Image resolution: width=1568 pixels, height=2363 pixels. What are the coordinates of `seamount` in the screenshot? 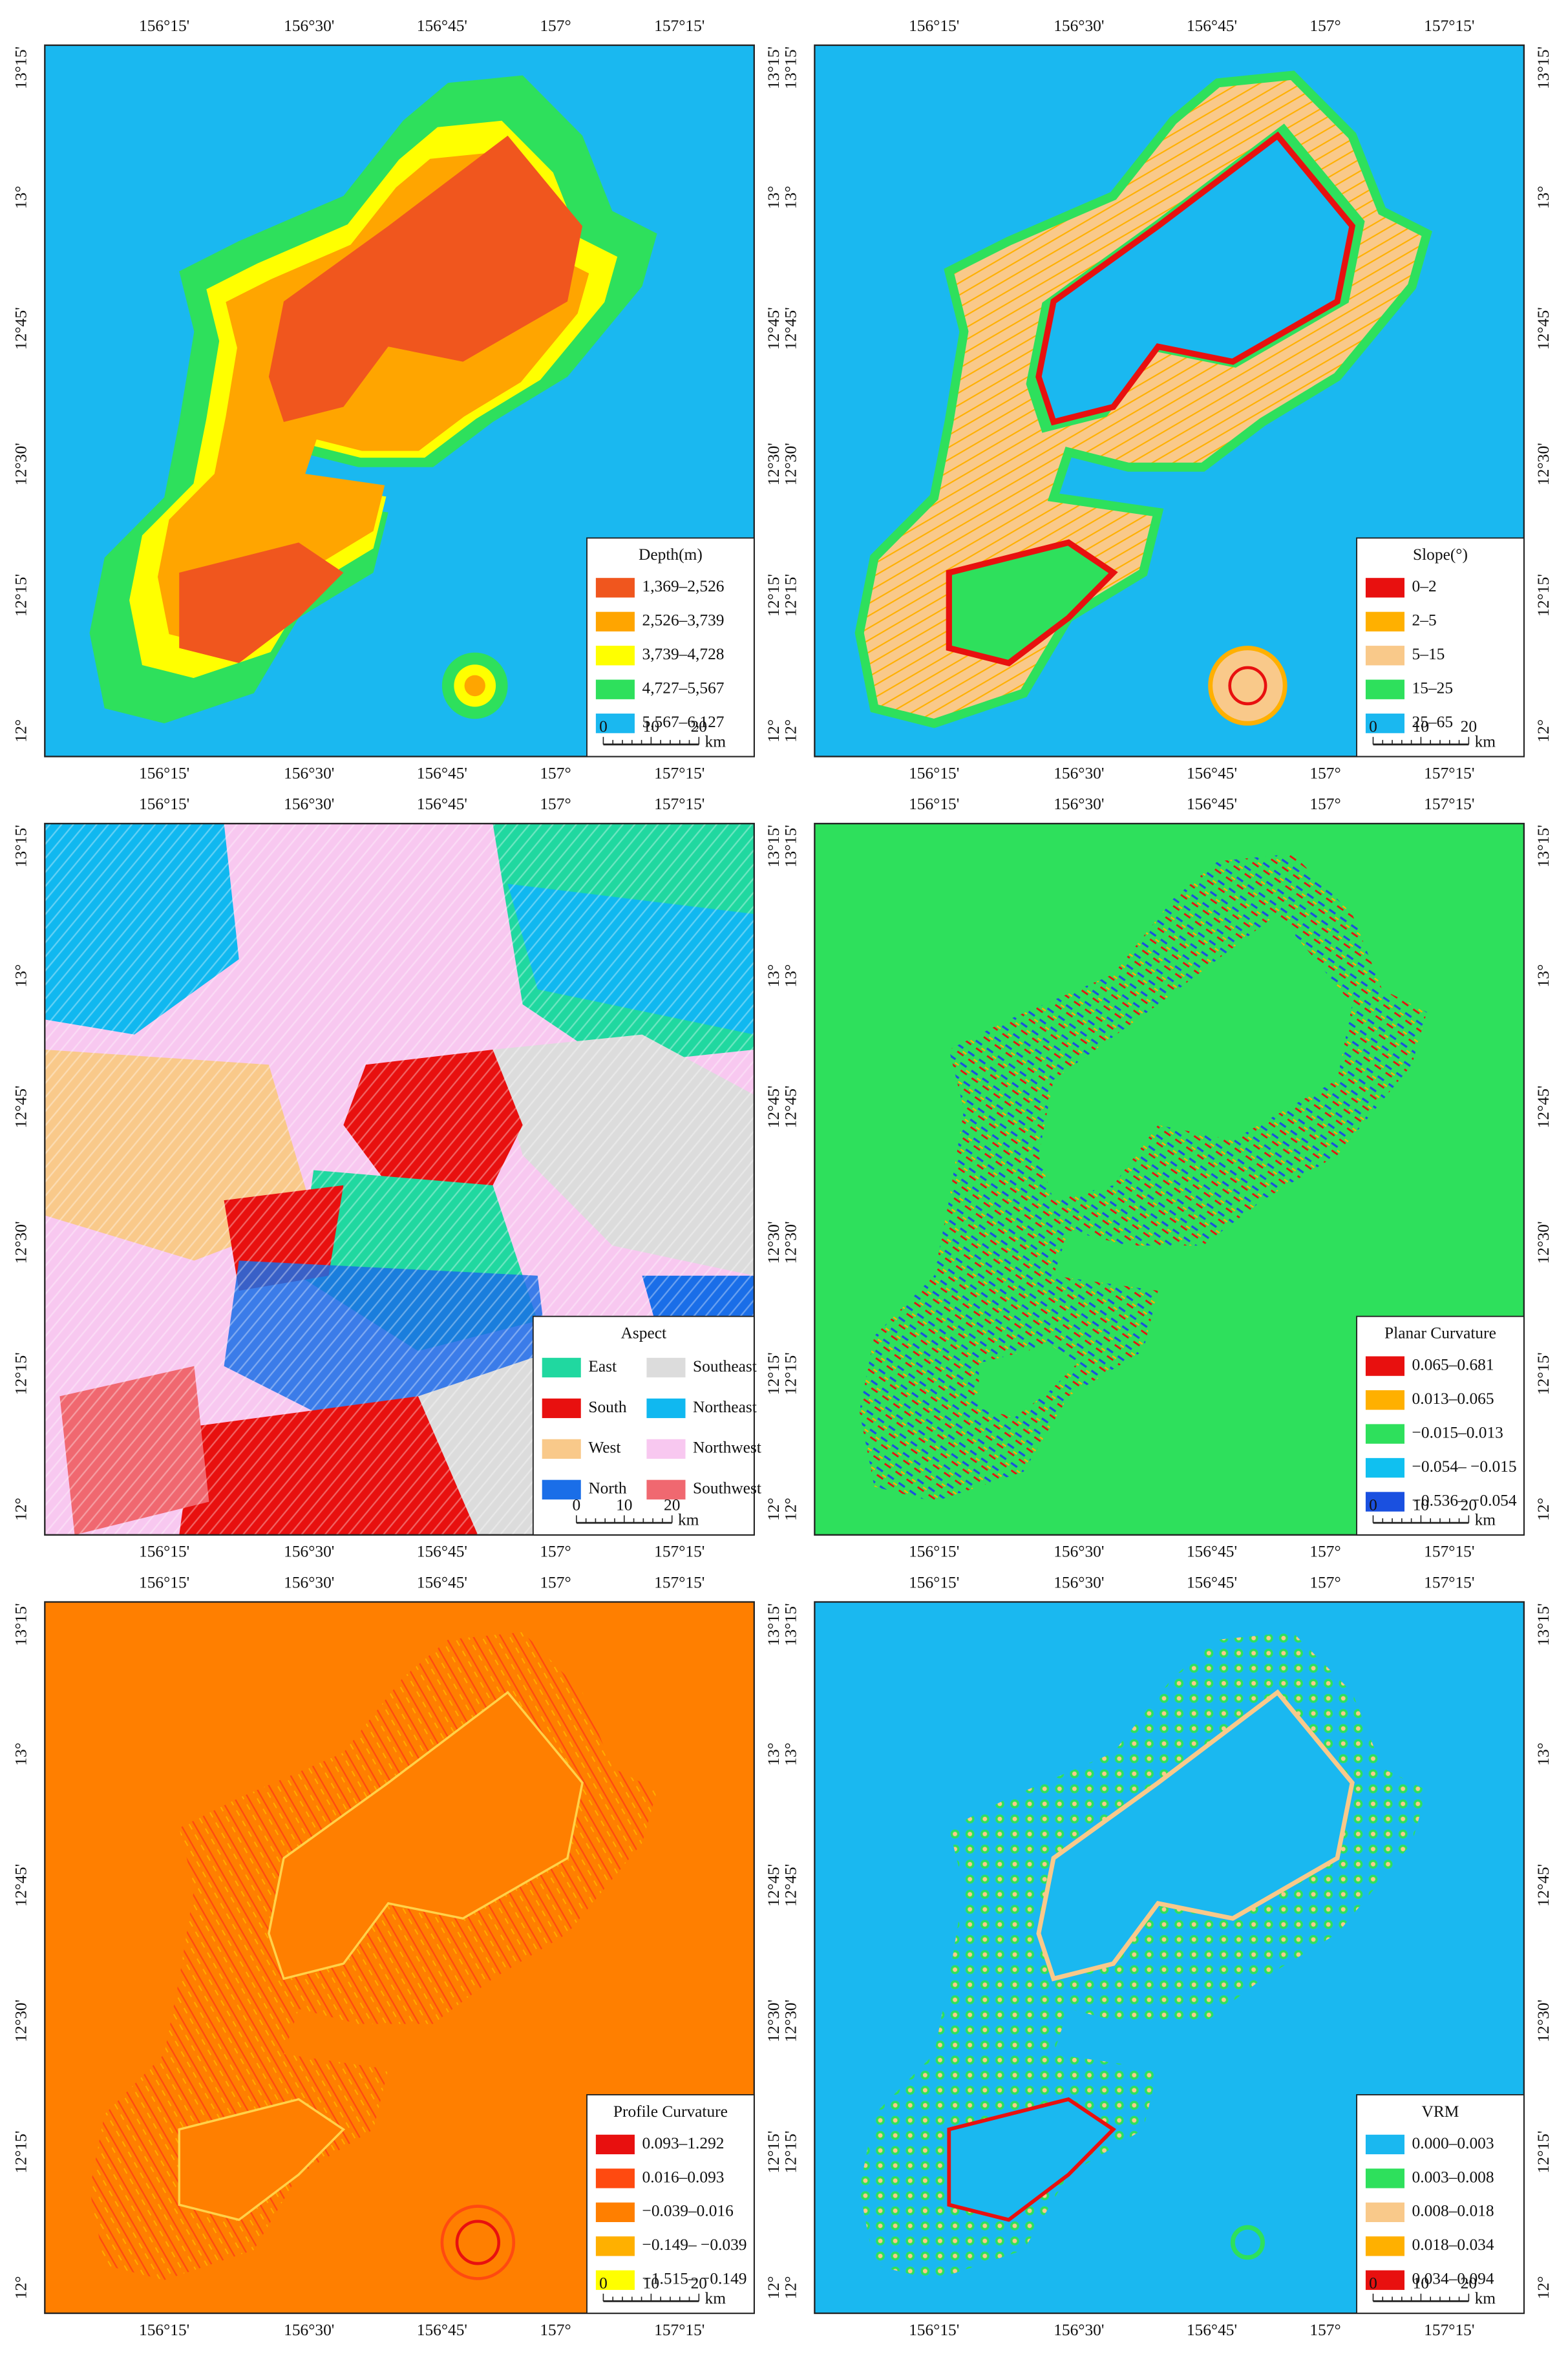 It's located at (478, 2242).